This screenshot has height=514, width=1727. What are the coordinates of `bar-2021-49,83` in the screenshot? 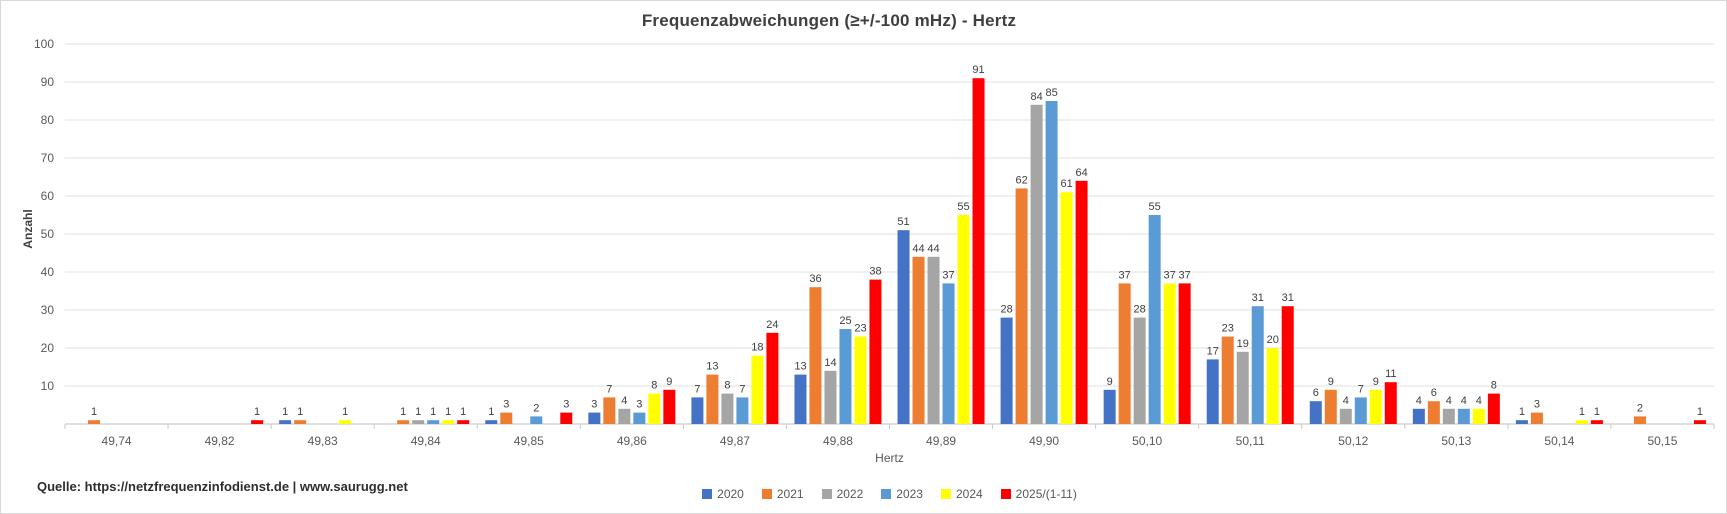 It's located at (300, 422).